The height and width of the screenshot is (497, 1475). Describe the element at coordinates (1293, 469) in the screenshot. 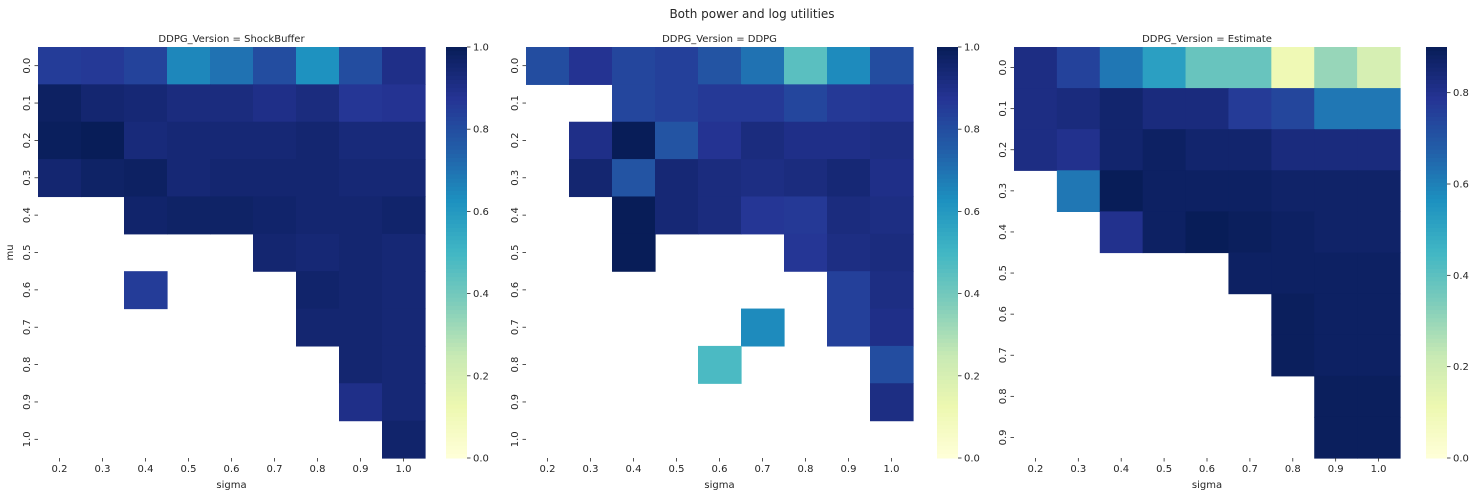

I see `x-tick-label: 0.8` at that location.